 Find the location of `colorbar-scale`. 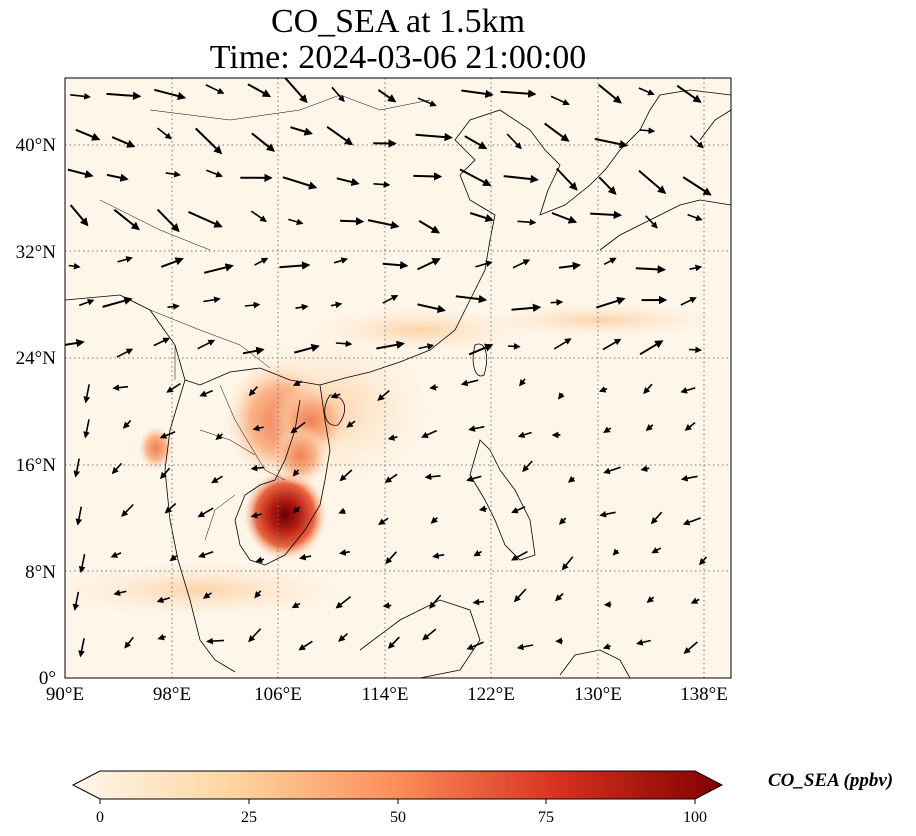

colorbar-scale is located at coordinates (397, 785).